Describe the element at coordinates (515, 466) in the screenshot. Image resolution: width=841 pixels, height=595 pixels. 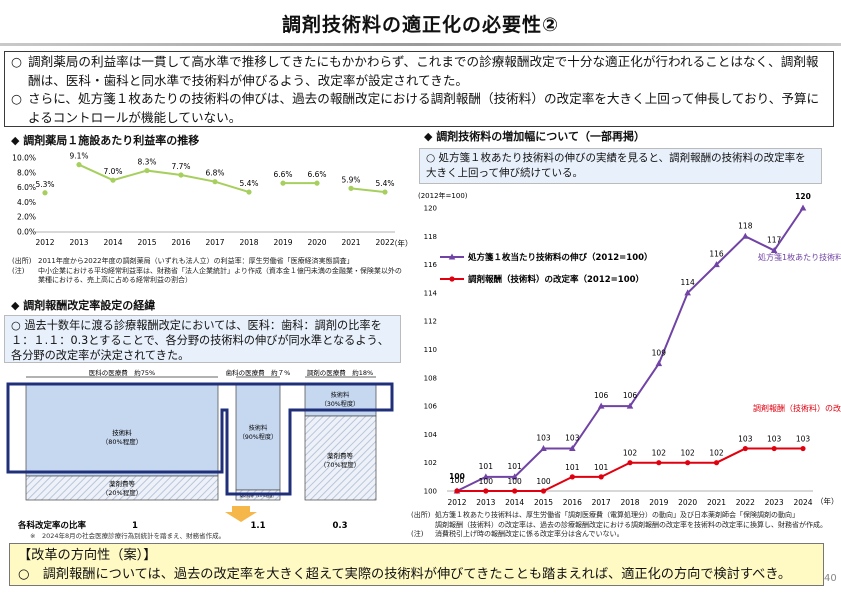
I see `growth-label-purple: 101` at that location.